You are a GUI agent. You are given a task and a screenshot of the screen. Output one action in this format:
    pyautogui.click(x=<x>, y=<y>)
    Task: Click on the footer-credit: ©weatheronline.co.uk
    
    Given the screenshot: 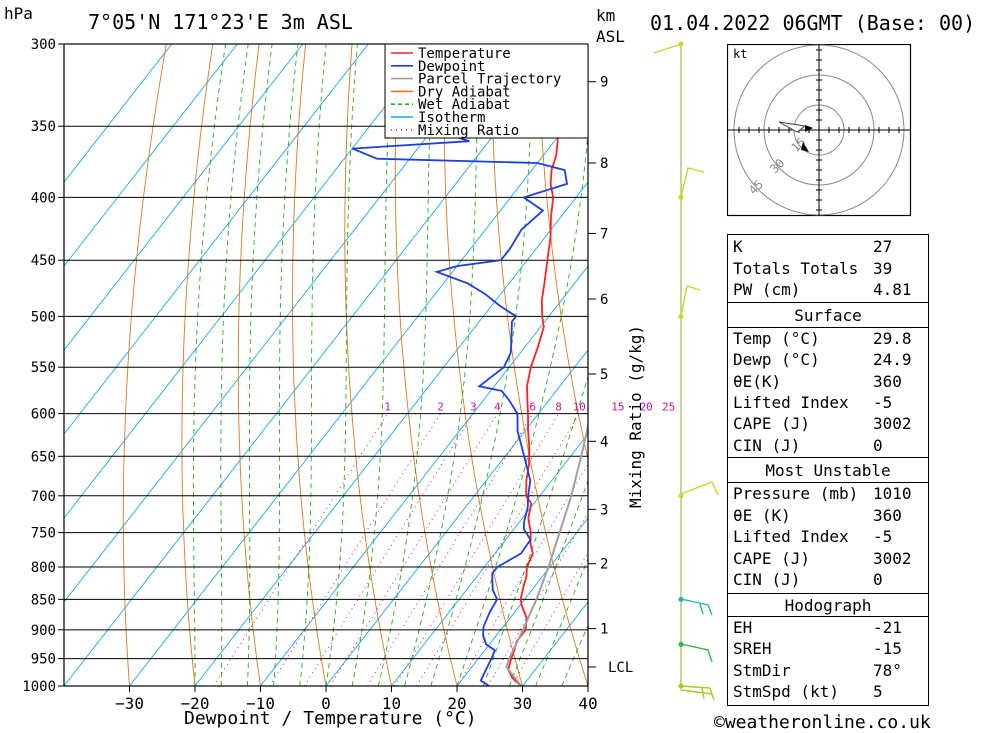 What is the action you would take?
    pyautogui.click(x=822, y=722)
    